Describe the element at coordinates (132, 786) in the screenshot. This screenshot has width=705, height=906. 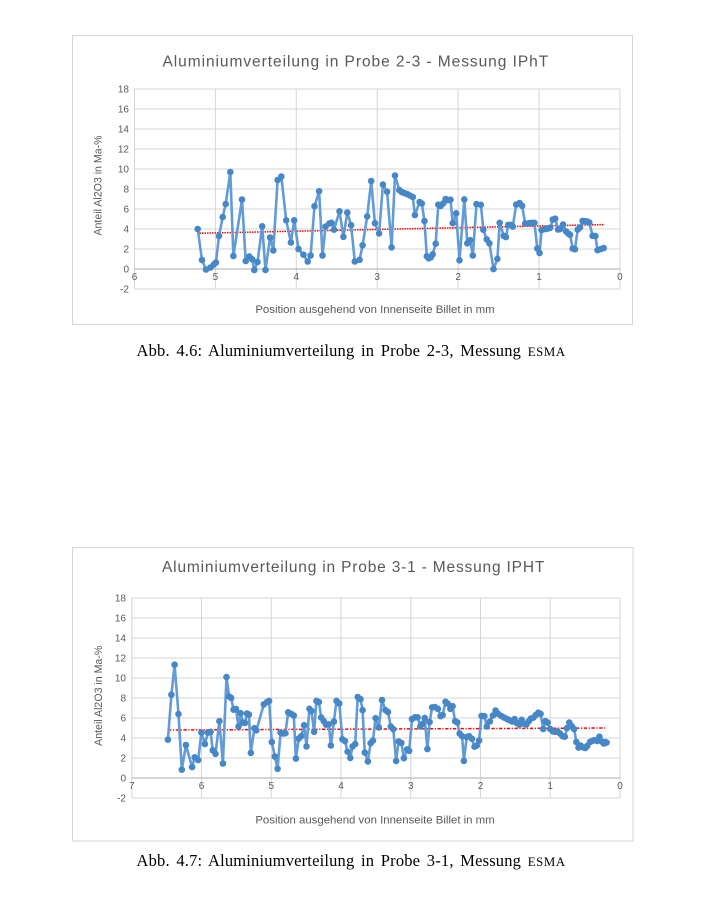
I see `svg-text: 7` at that location.